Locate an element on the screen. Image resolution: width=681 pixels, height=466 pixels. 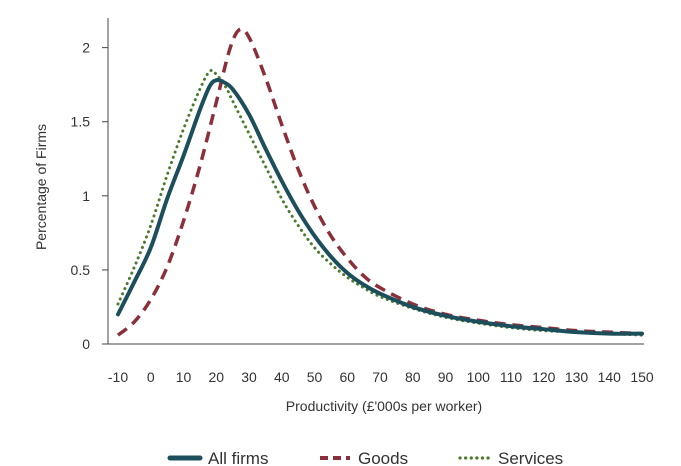
x-tick-label: 60 is located at coordinates (347, 377).